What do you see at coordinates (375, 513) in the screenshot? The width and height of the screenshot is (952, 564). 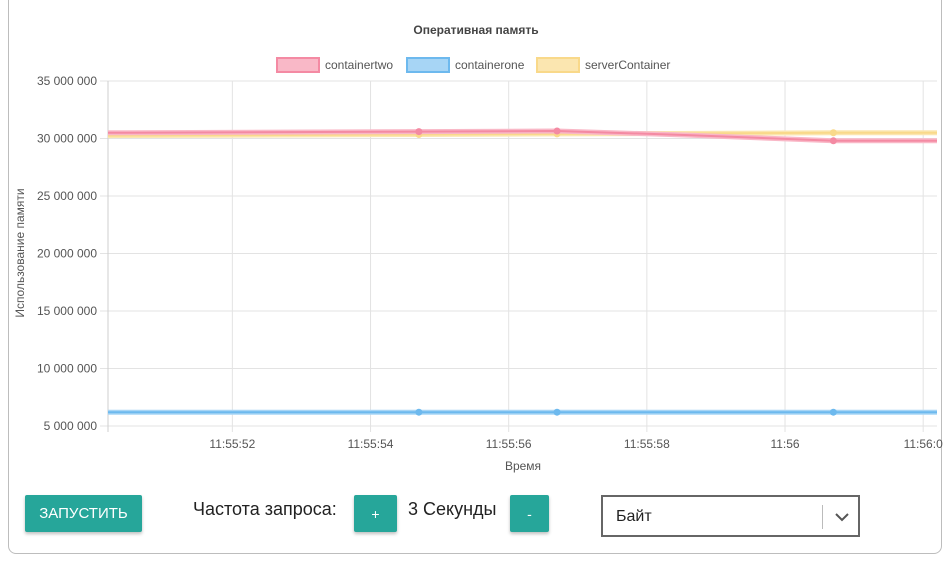 I see `increase-frequency-button: +` at bounding box center [375, 513].